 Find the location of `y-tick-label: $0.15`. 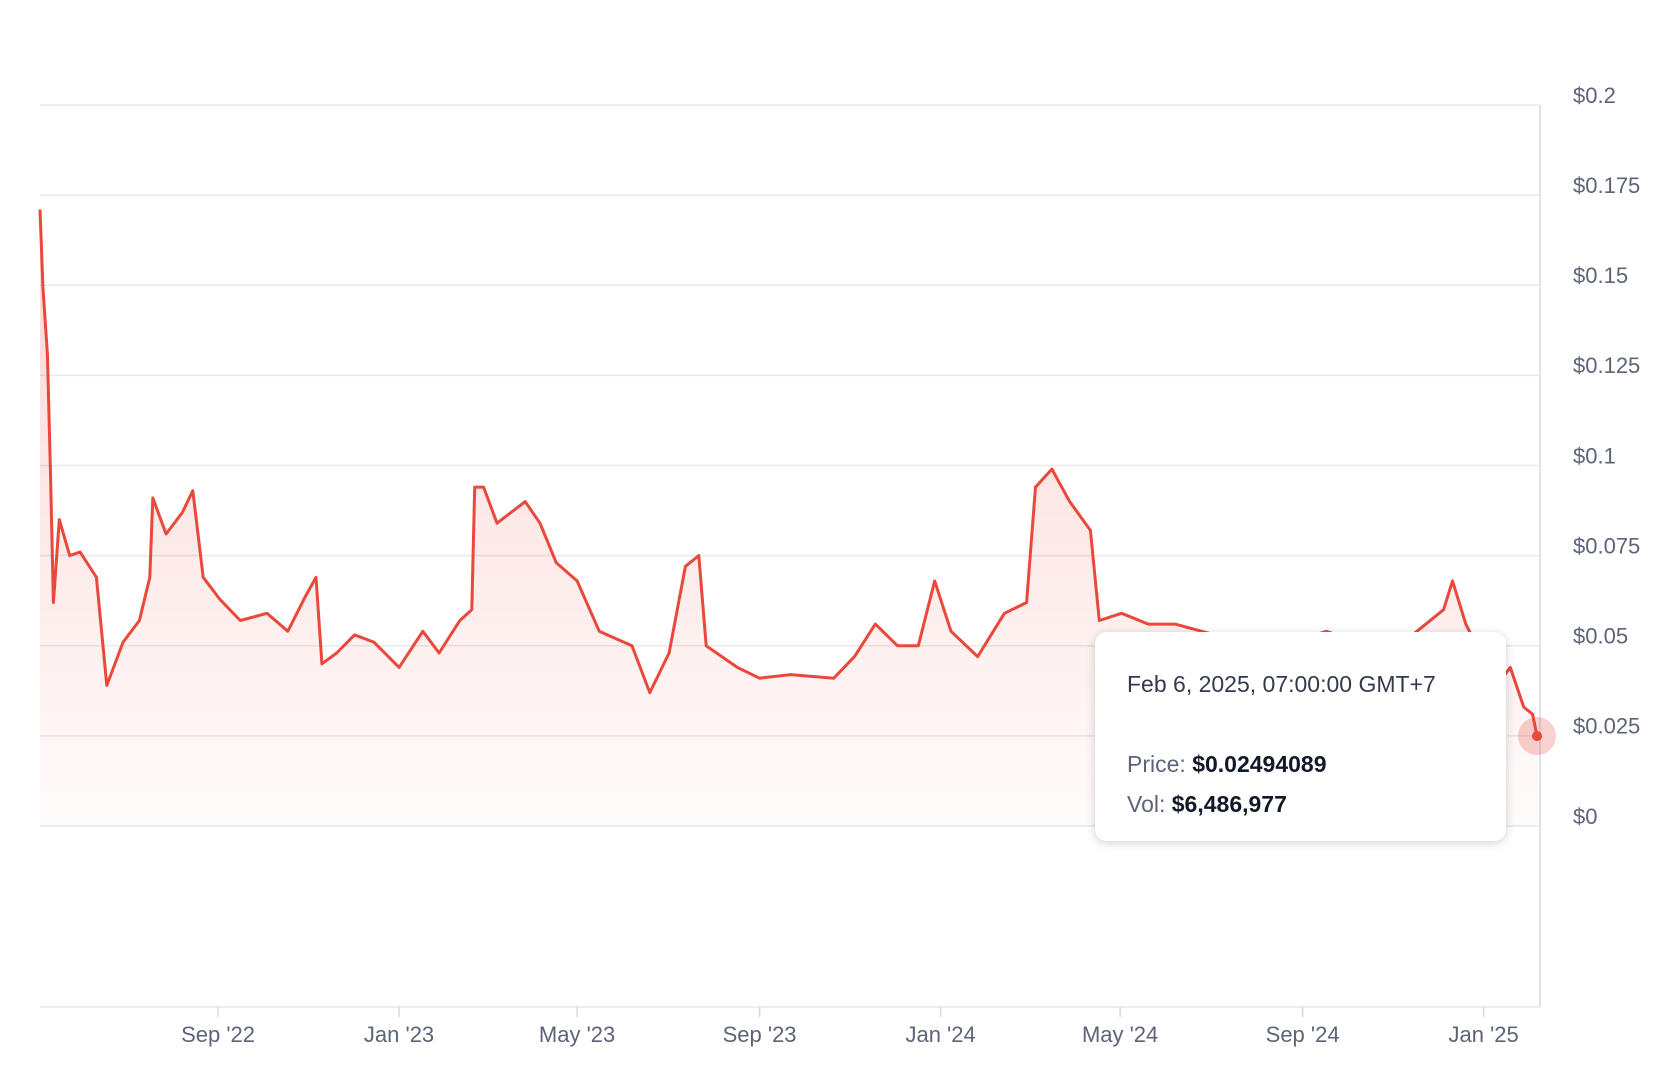

y-tick-label: $0.15 is located at coordinates (1600, 275).